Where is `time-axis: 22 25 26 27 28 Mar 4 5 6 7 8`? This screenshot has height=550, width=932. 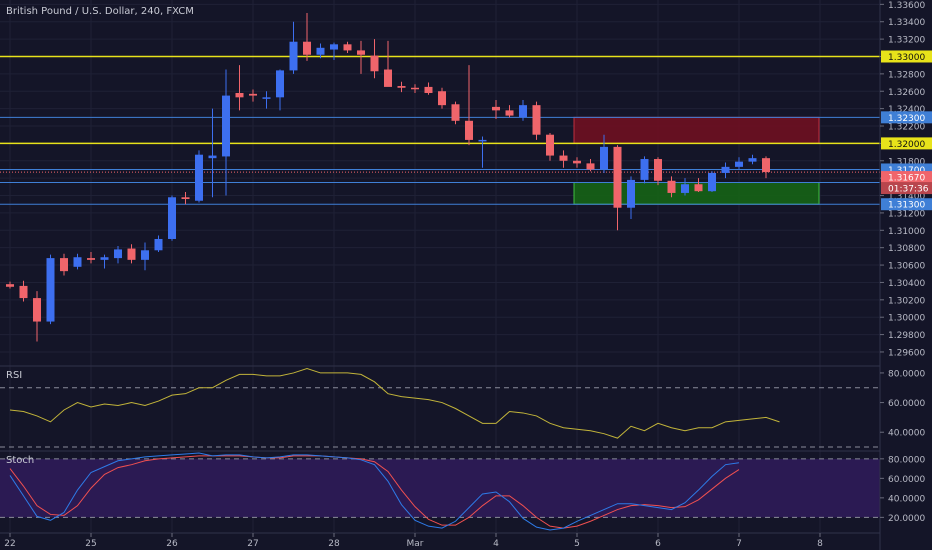
time-axis: 22 25 26 27 28 Mar 4 5 6 7 8 is located at coordinates (413, 541).